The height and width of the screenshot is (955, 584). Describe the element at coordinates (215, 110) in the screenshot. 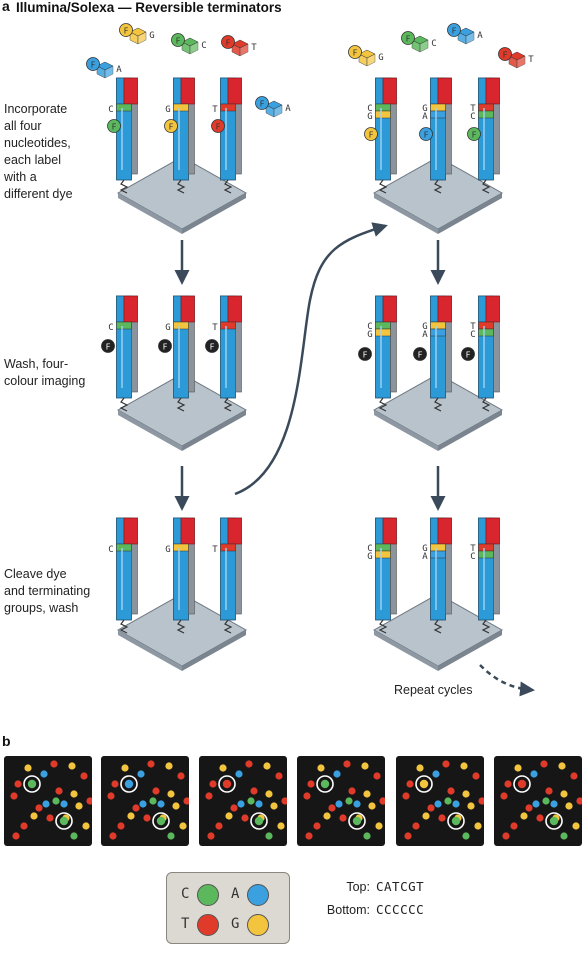

I see `label-left-1-3: T` at that location.